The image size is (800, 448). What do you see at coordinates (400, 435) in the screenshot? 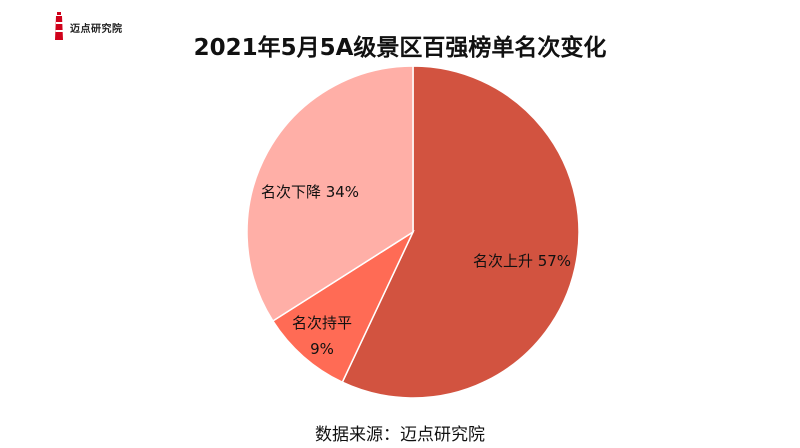
I see `data-source: 数据来源：迈点研究院` at bounding box center [400, 435].